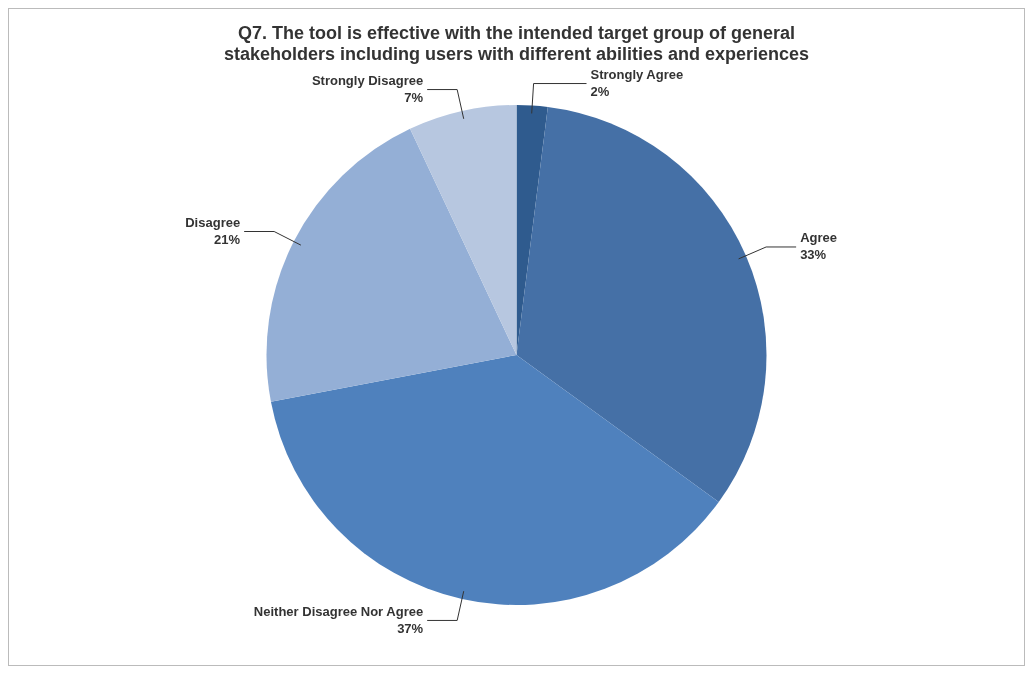 This screenshot has height=682, width=1035. Describe the element at coordinates (813, 255) in the screenshot. I see `data-label: 33%` at that location.